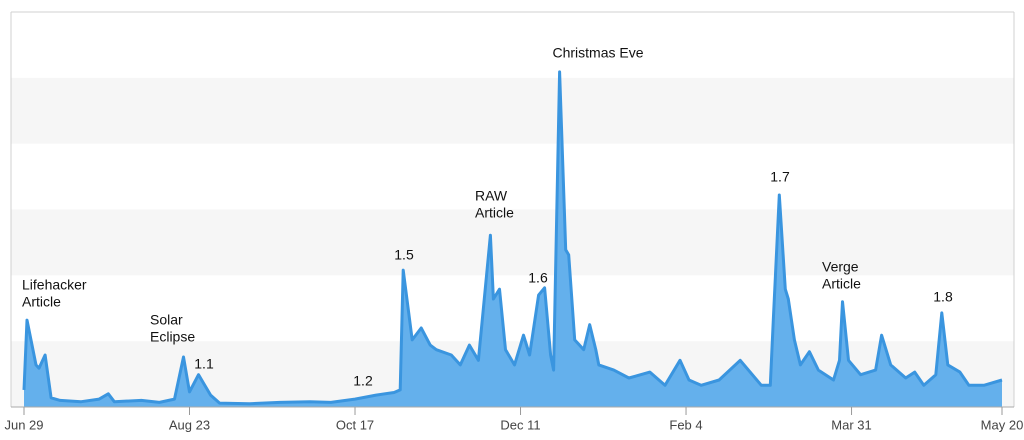 This screenshot has height=440, width=1024. I want to click on annotation: RAW, so click(491, 196).